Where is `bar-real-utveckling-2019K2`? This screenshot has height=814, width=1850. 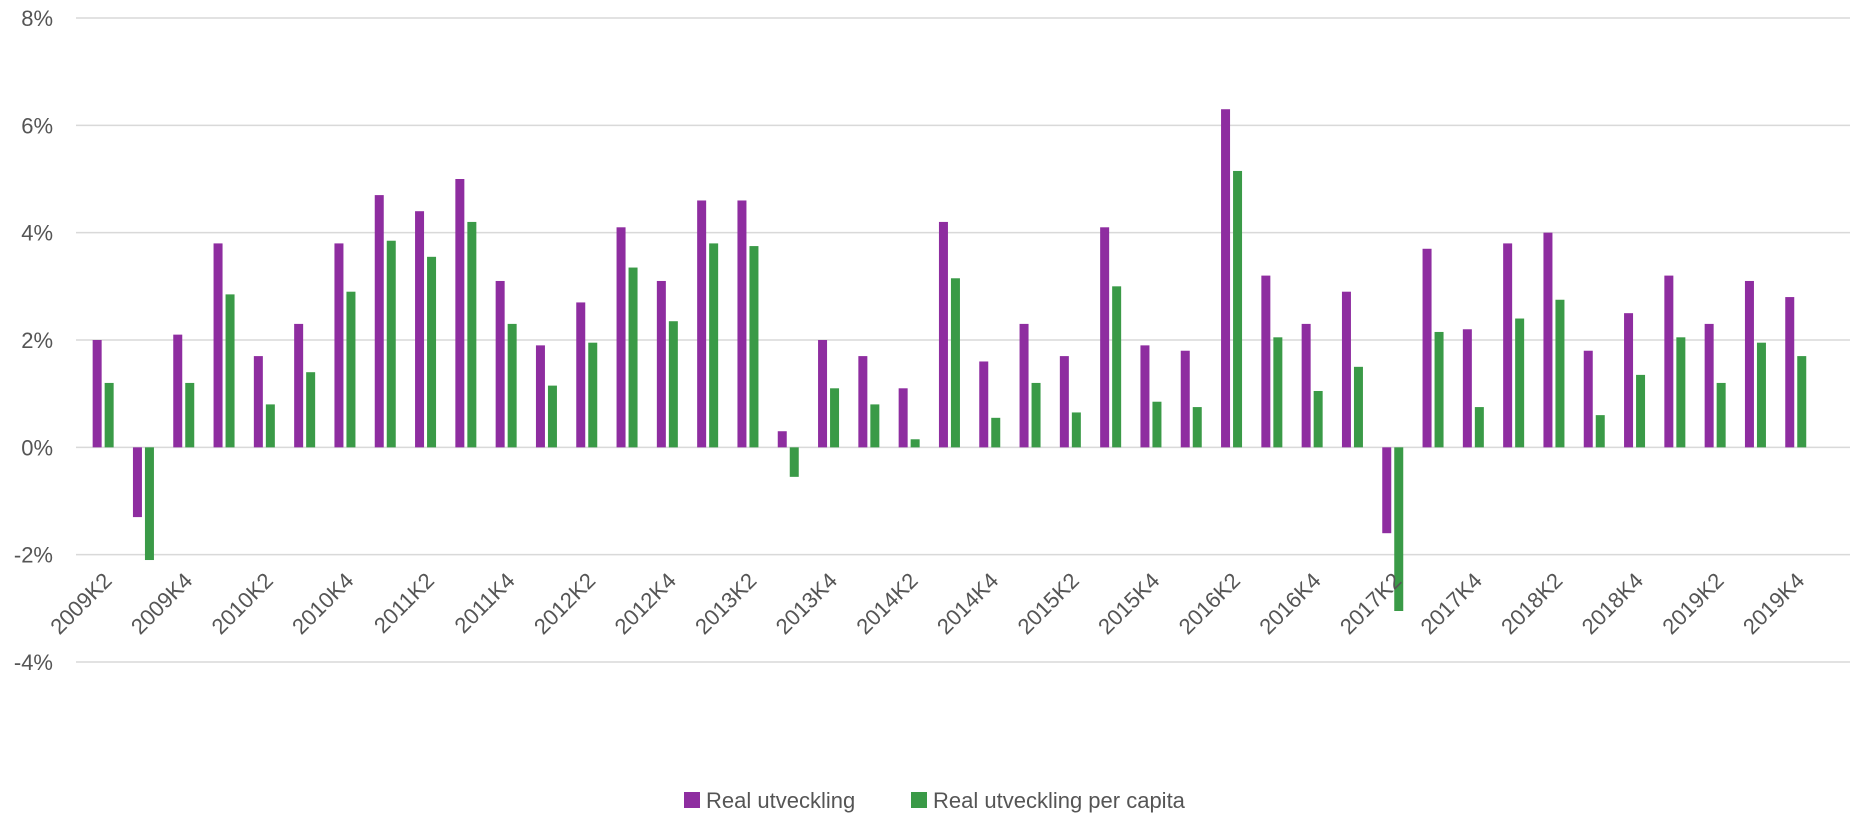
bar-real-utveckling-2019K2 is located at coordinates (1709, 385).